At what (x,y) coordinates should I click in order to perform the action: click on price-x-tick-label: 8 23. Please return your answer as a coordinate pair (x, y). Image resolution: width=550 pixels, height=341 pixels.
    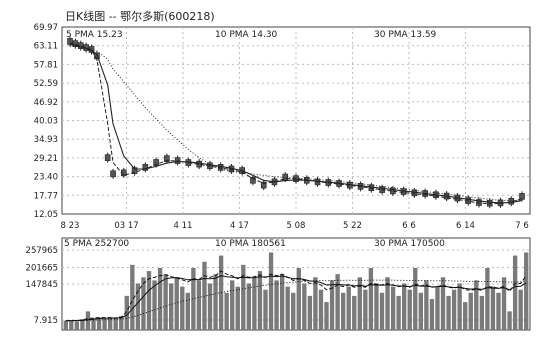
    Looking at the image, I should click on (70, 226).